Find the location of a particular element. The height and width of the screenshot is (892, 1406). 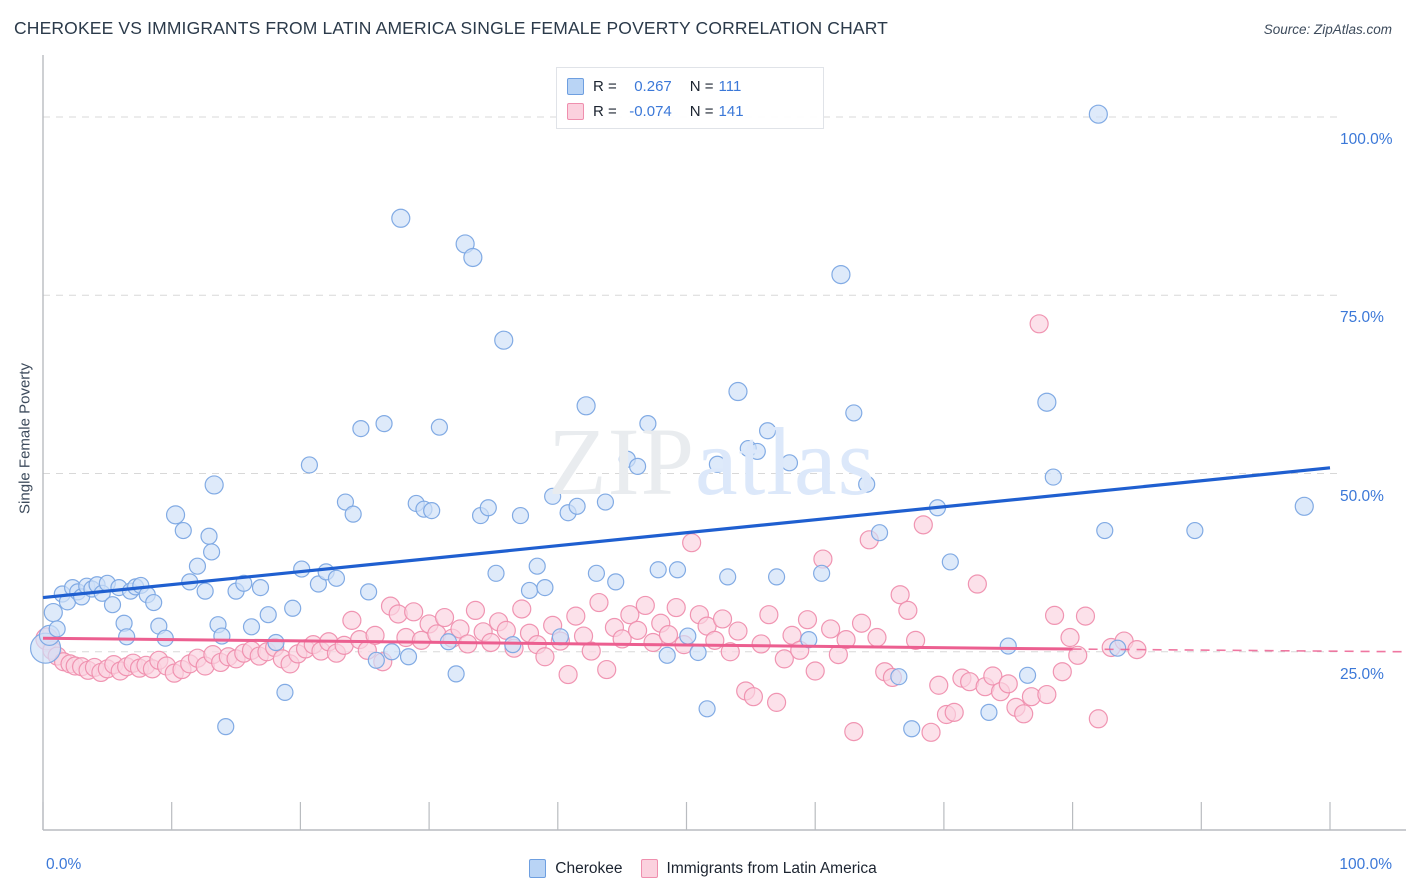

y-axis-tick-label: 25.0% is located at coordinates (1362, 674).